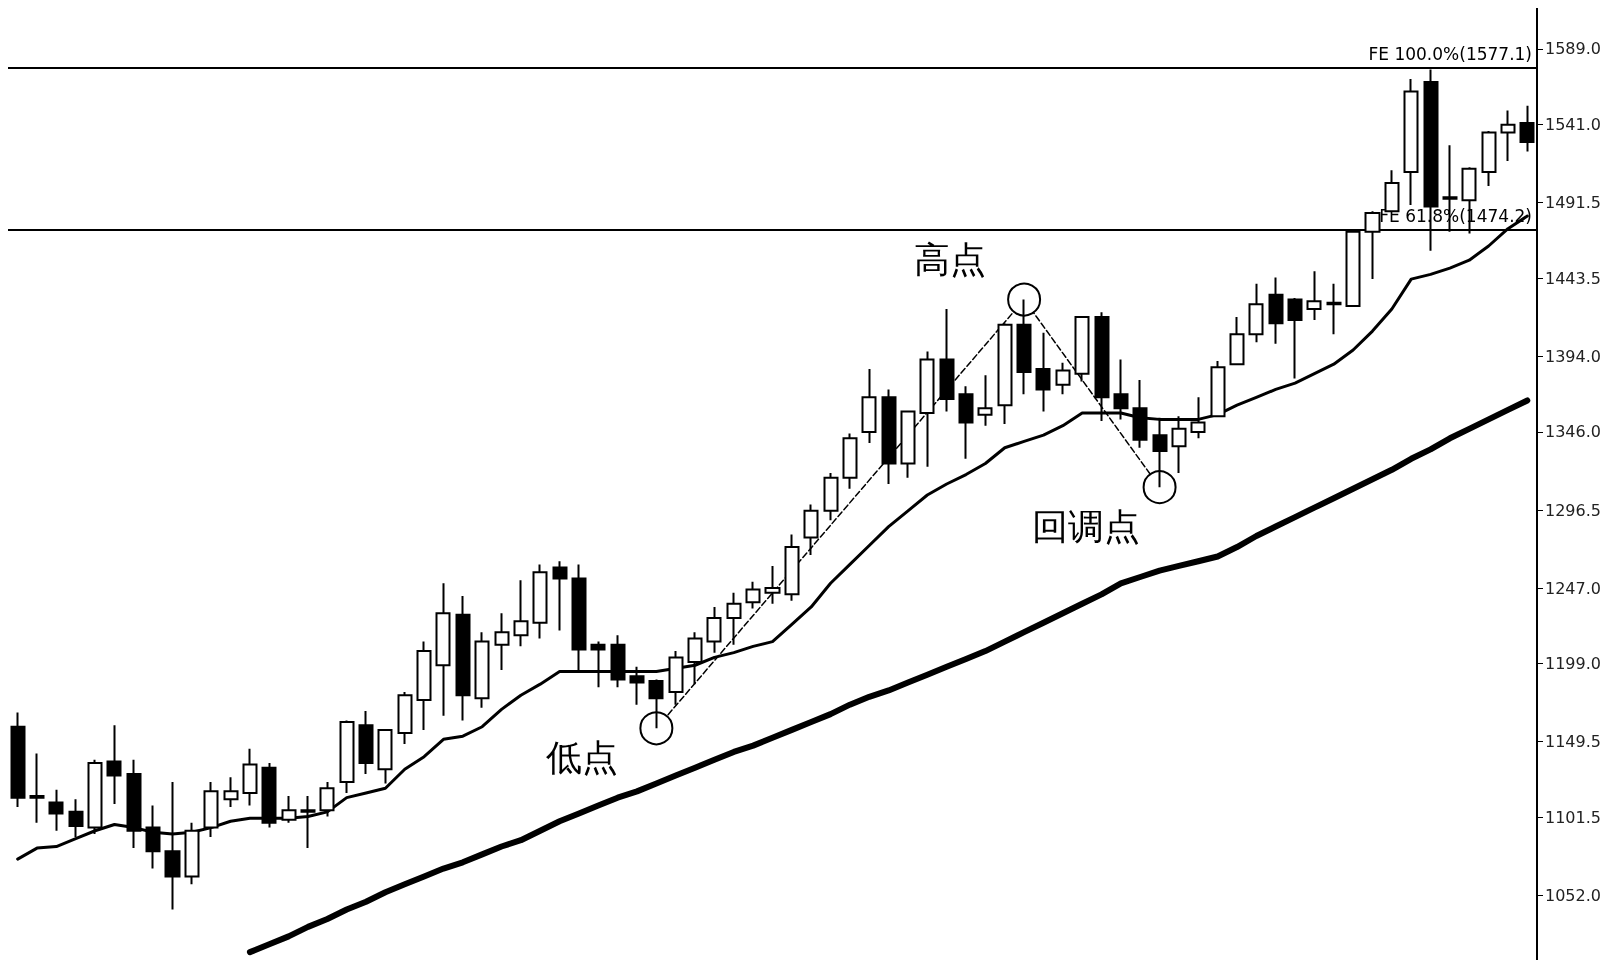 The width and height of the screenshot is (1623, 968). Describe the element at coordinates (1085, 527) in the screenshot. I see `annotation: 回调点` at that location.